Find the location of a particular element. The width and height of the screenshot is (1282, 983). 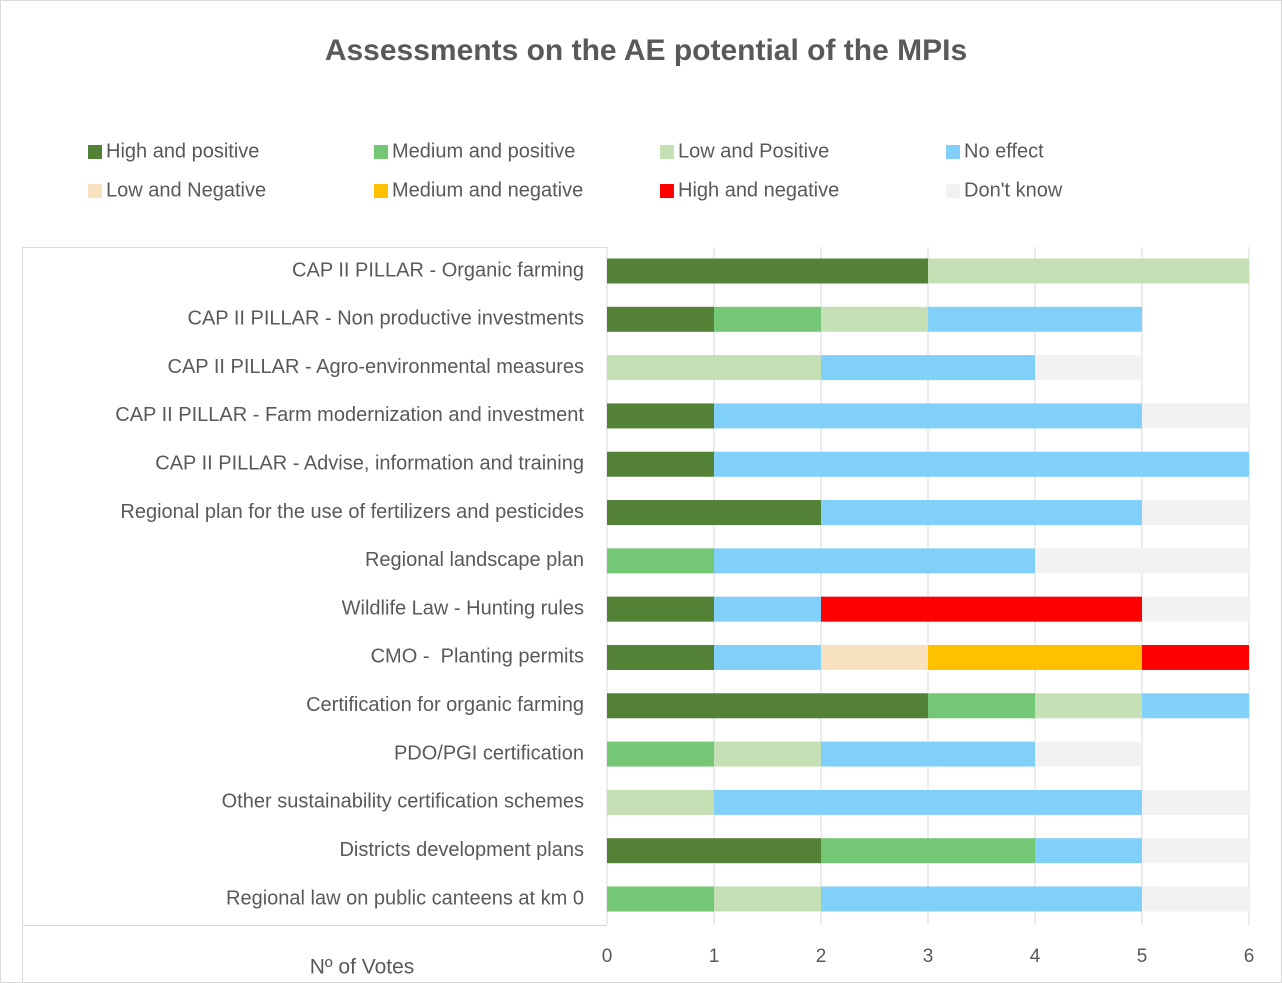

legend-label: Medium and positive is located at coordinates (483, 151).